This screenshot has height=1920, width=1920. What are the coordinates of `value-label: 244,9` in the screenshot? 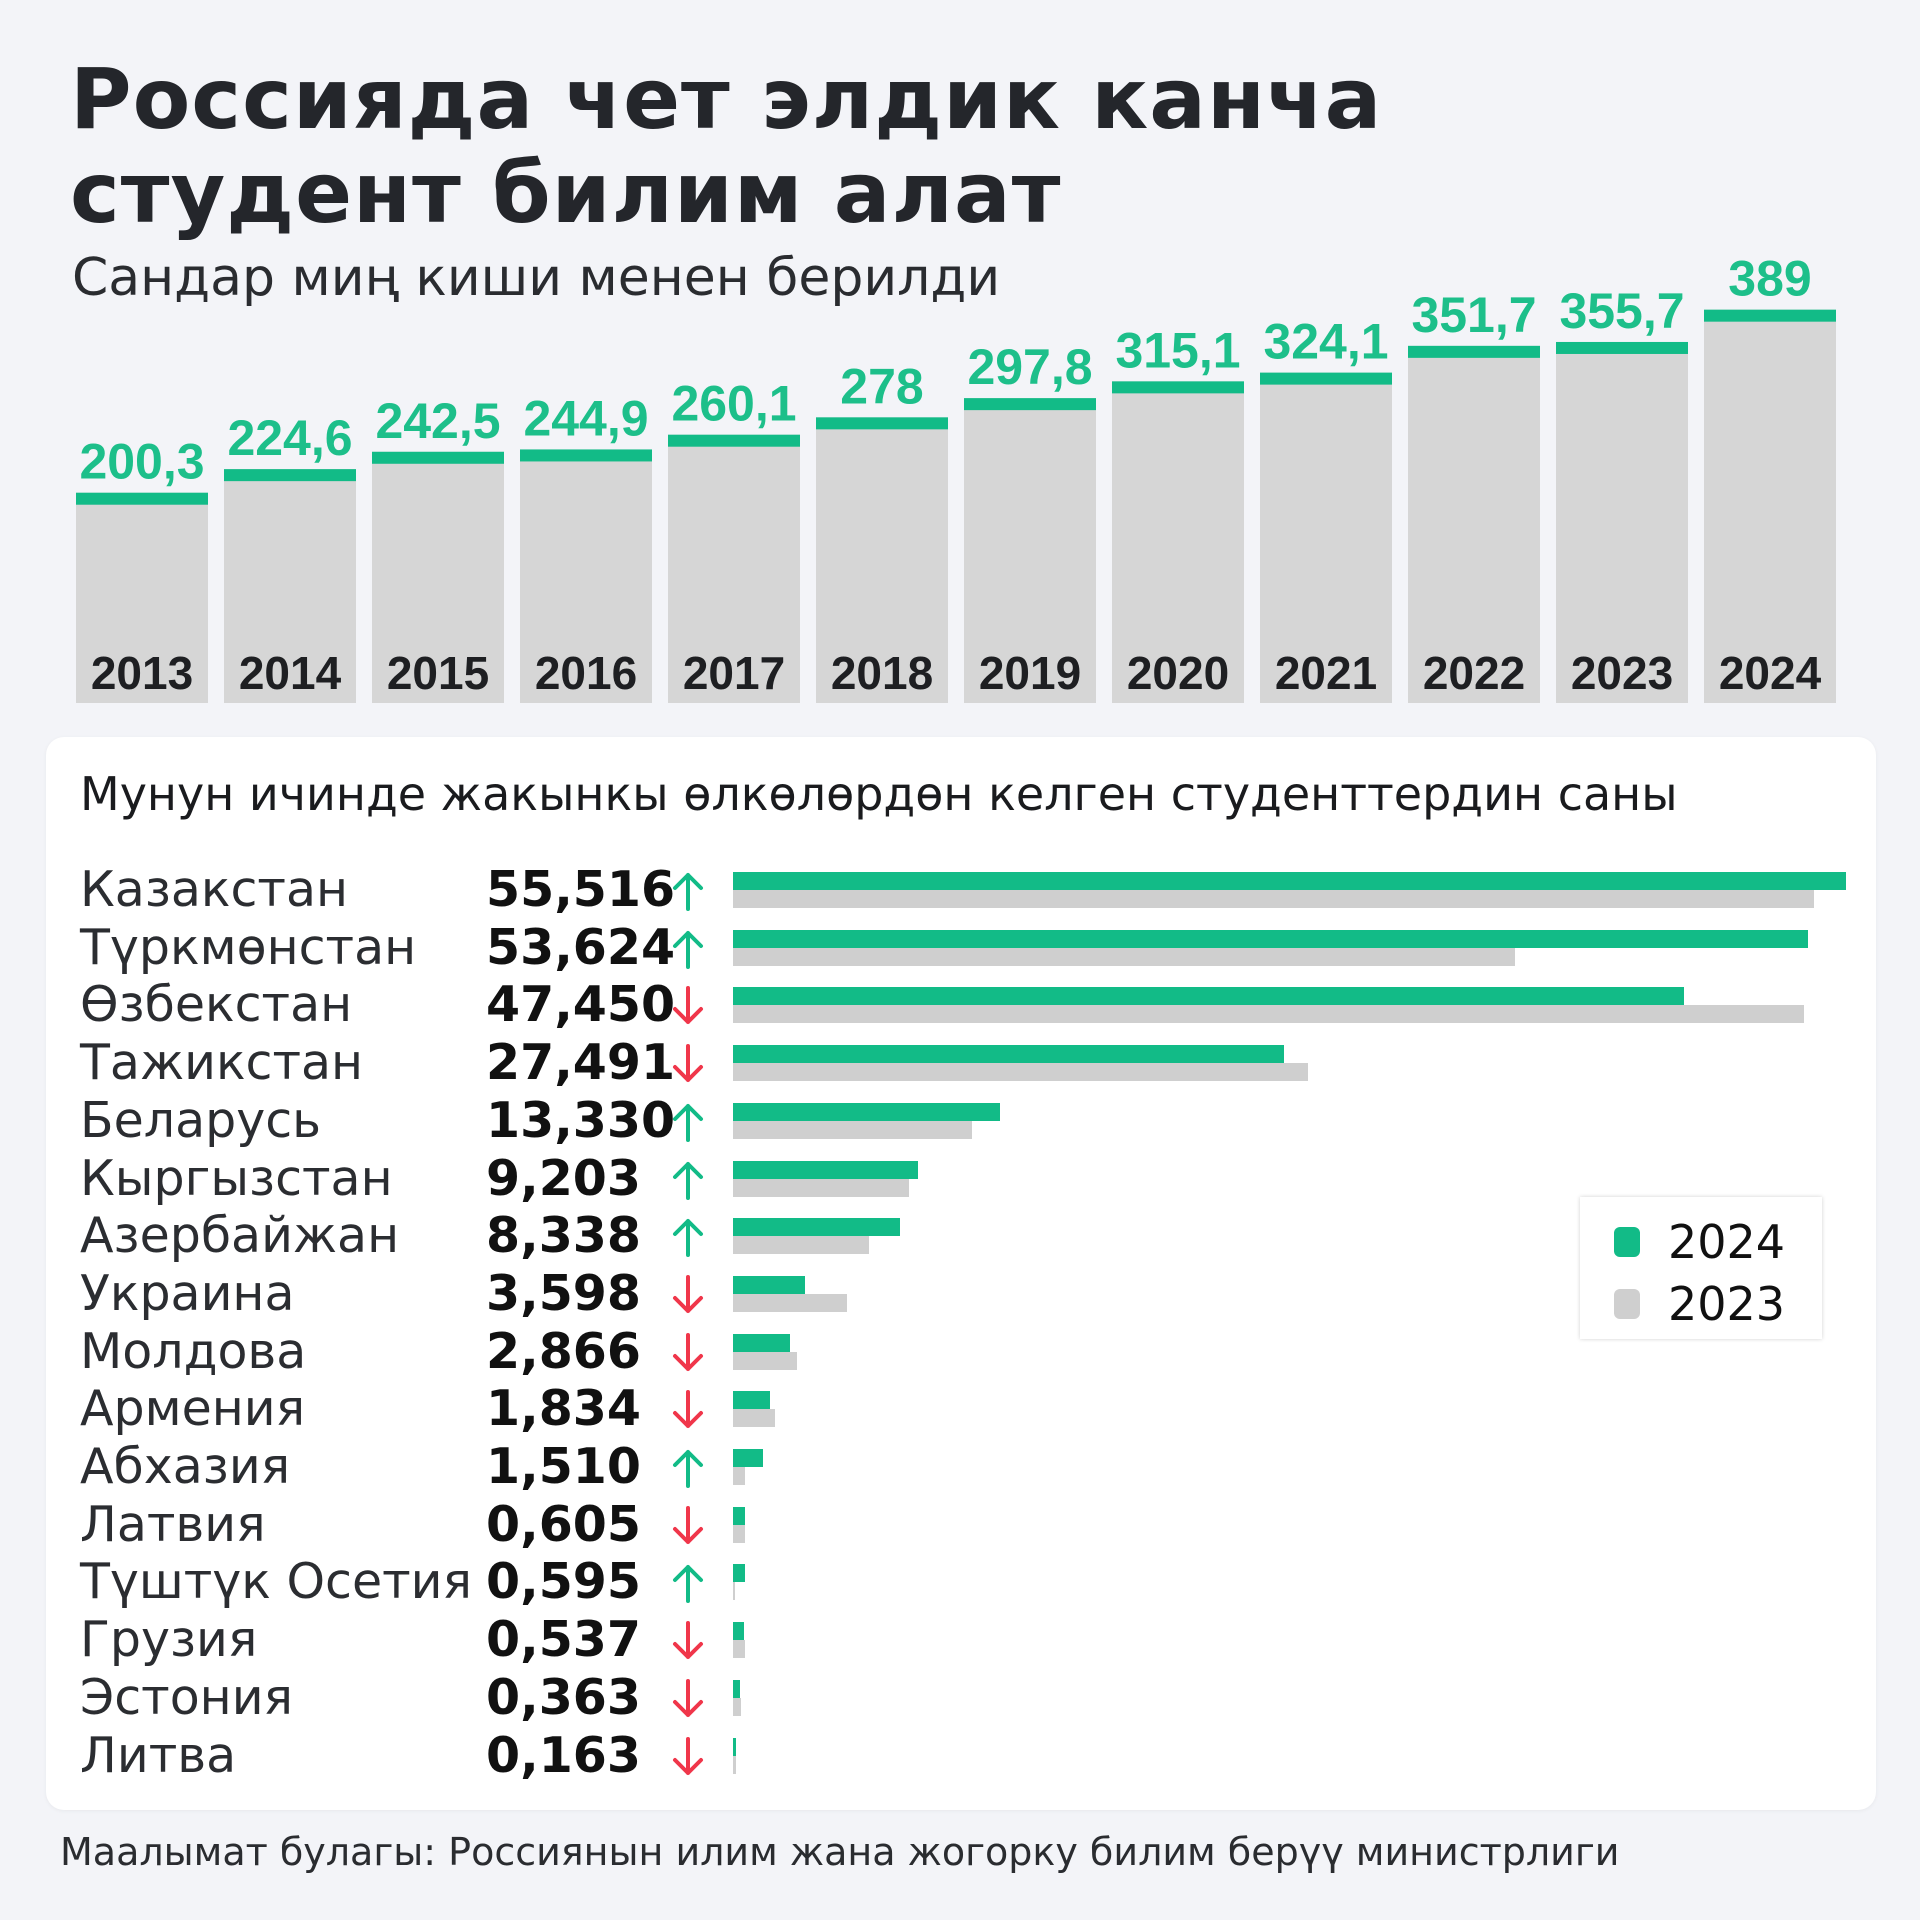 It's located at (585, 418).